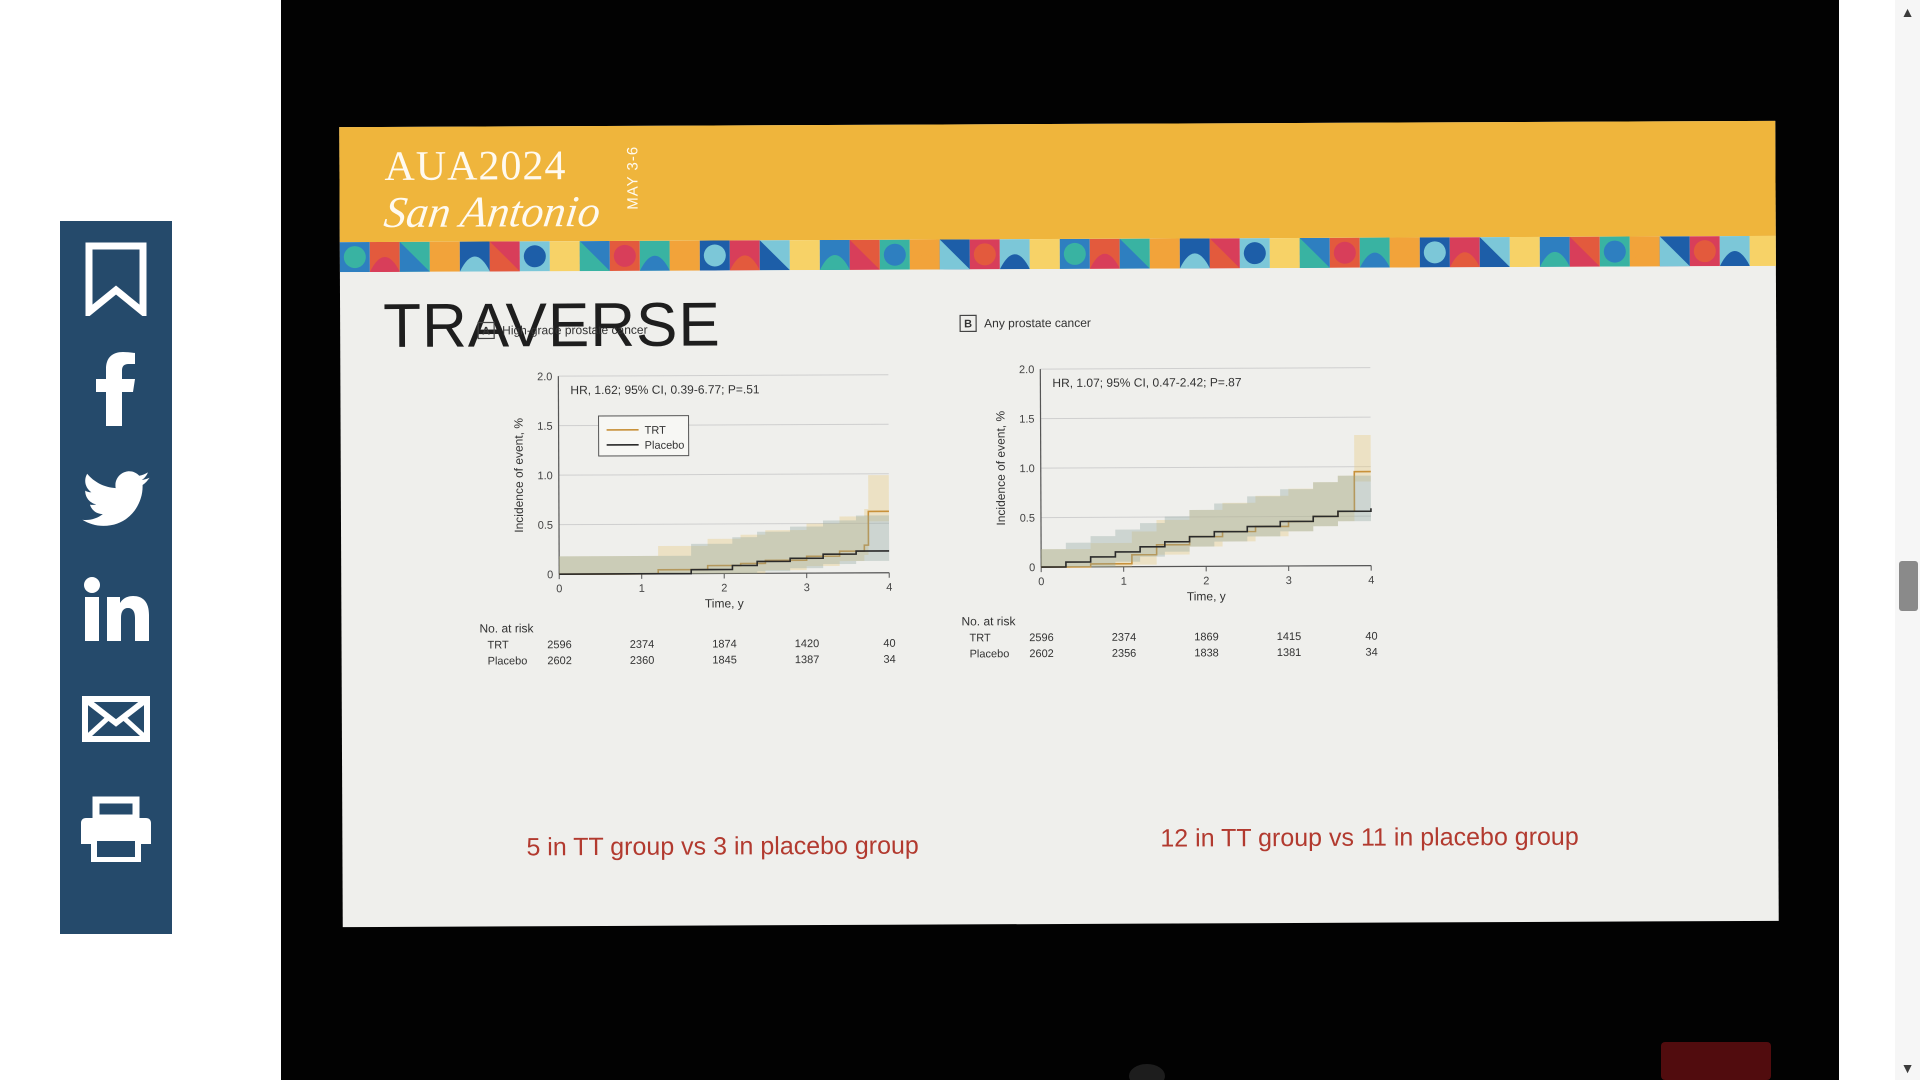 The image size is (1920, 1080). What do you see at coordinates (889, 660) in the screenshot?
I see `risk-table-value: 34` at bounding box center [889, 660].